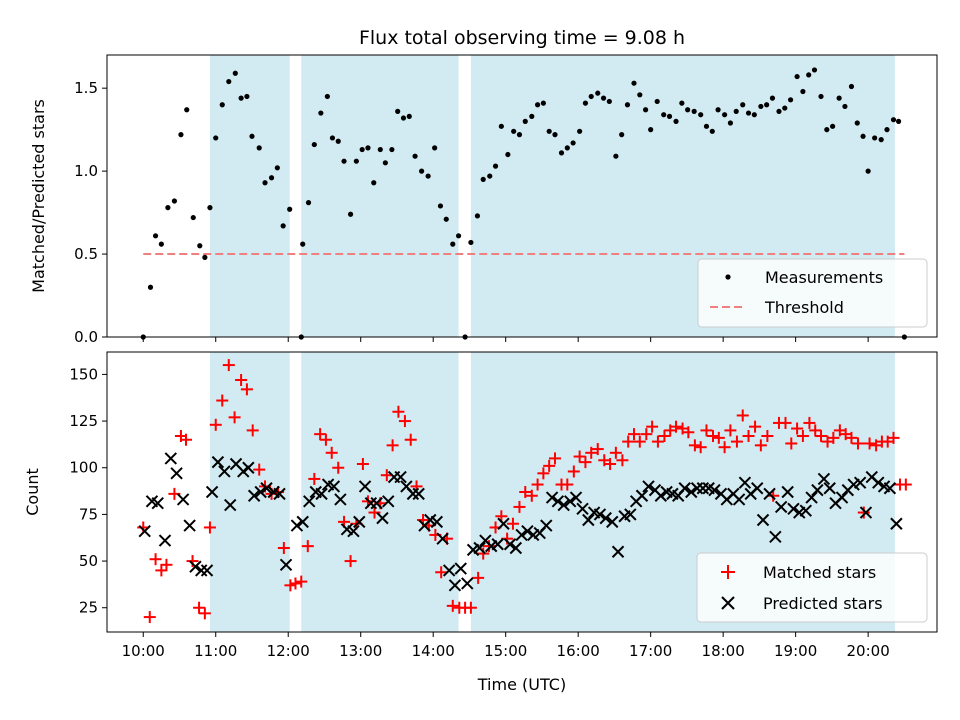  Describe the element at coordinates (522, 38) in the screenshot. I see `chart-title: Flux total observing time = 9.08 h` at that location.